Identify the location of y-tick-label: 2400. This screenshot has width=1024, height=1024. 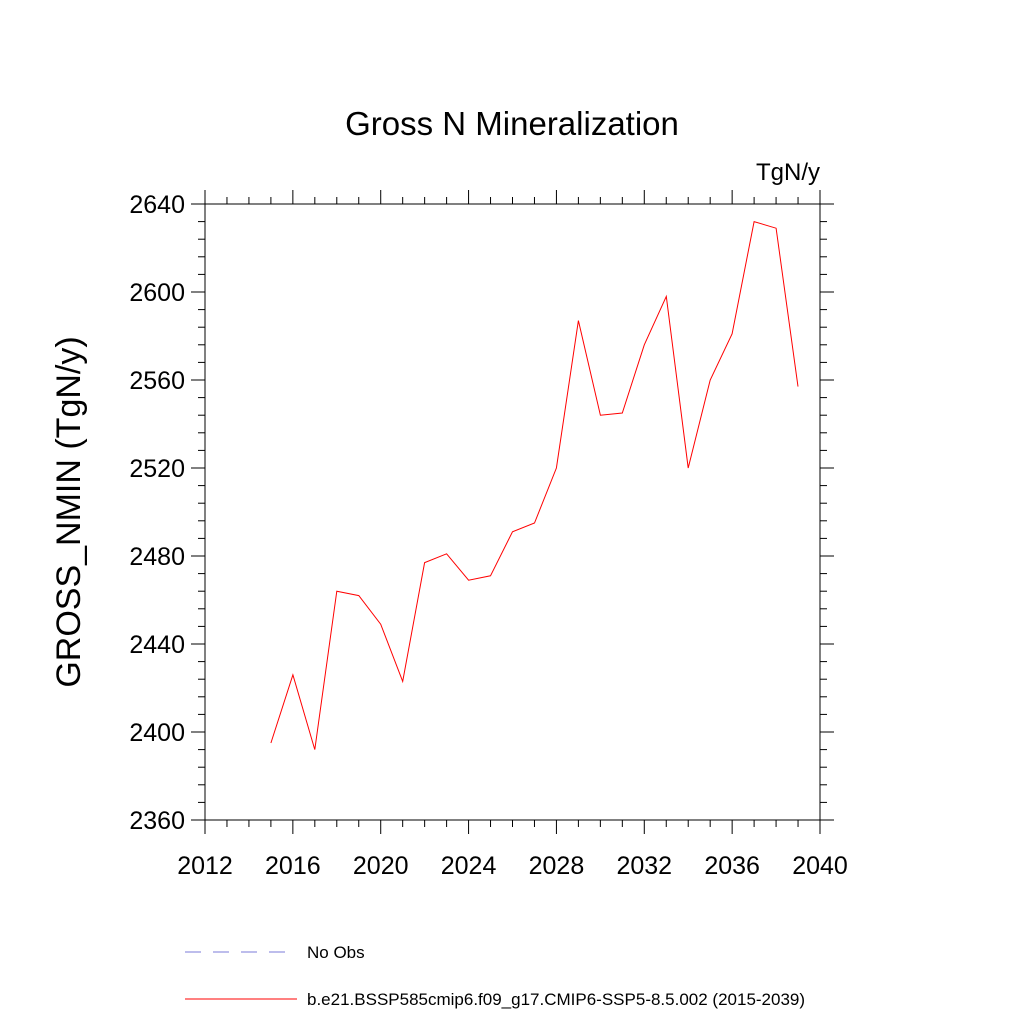
(157, 733).